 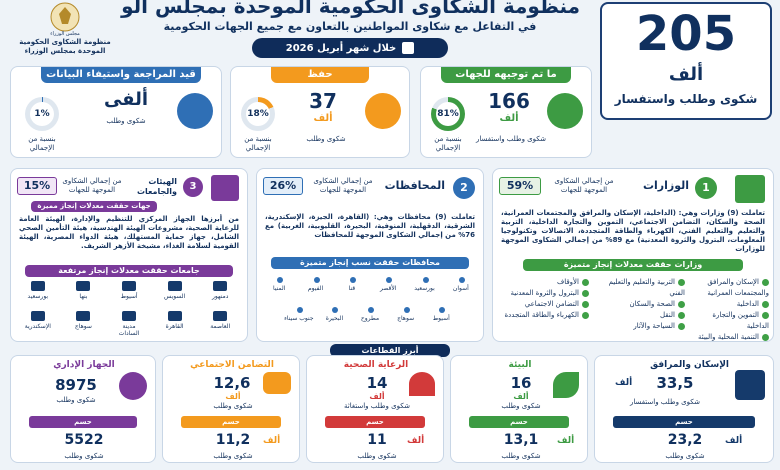 What do you see at coordinates (129, 290) in the screenshot?
I see `uni-item: أسيوط` at bounding box center [129, 290].